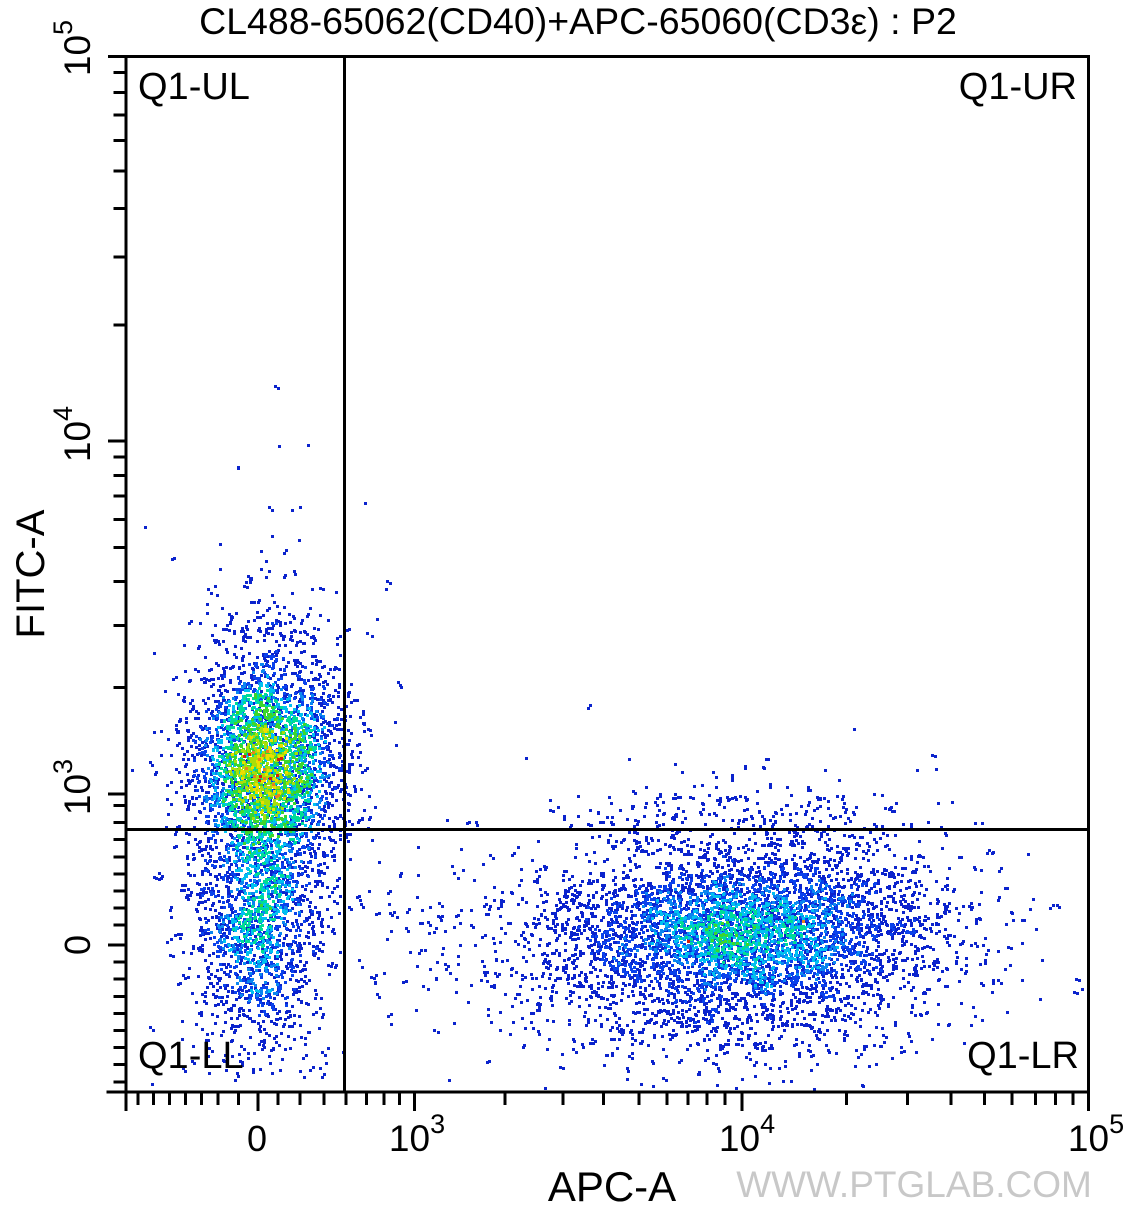  What do you see at coordinates (914, 1184) in the screenshot?
I see `svg-text: WWW.PTGLAB.COM` at bounding box center [914, 1184].